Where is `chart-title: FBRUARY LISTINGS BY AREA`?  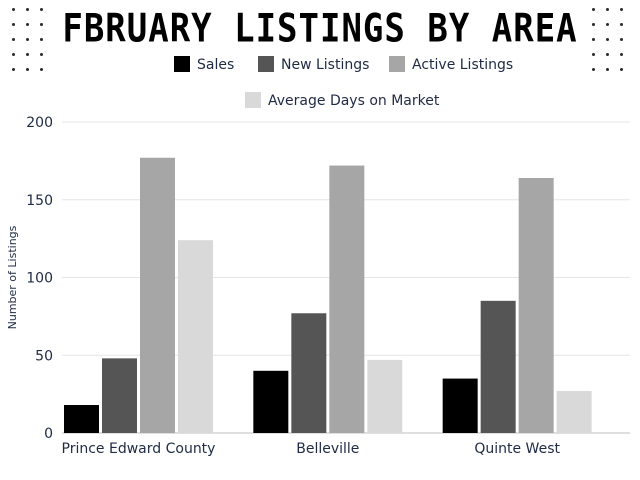 chart-title: FBRUARY LISTINGS BY AREA is located at coordinates (320, 29).